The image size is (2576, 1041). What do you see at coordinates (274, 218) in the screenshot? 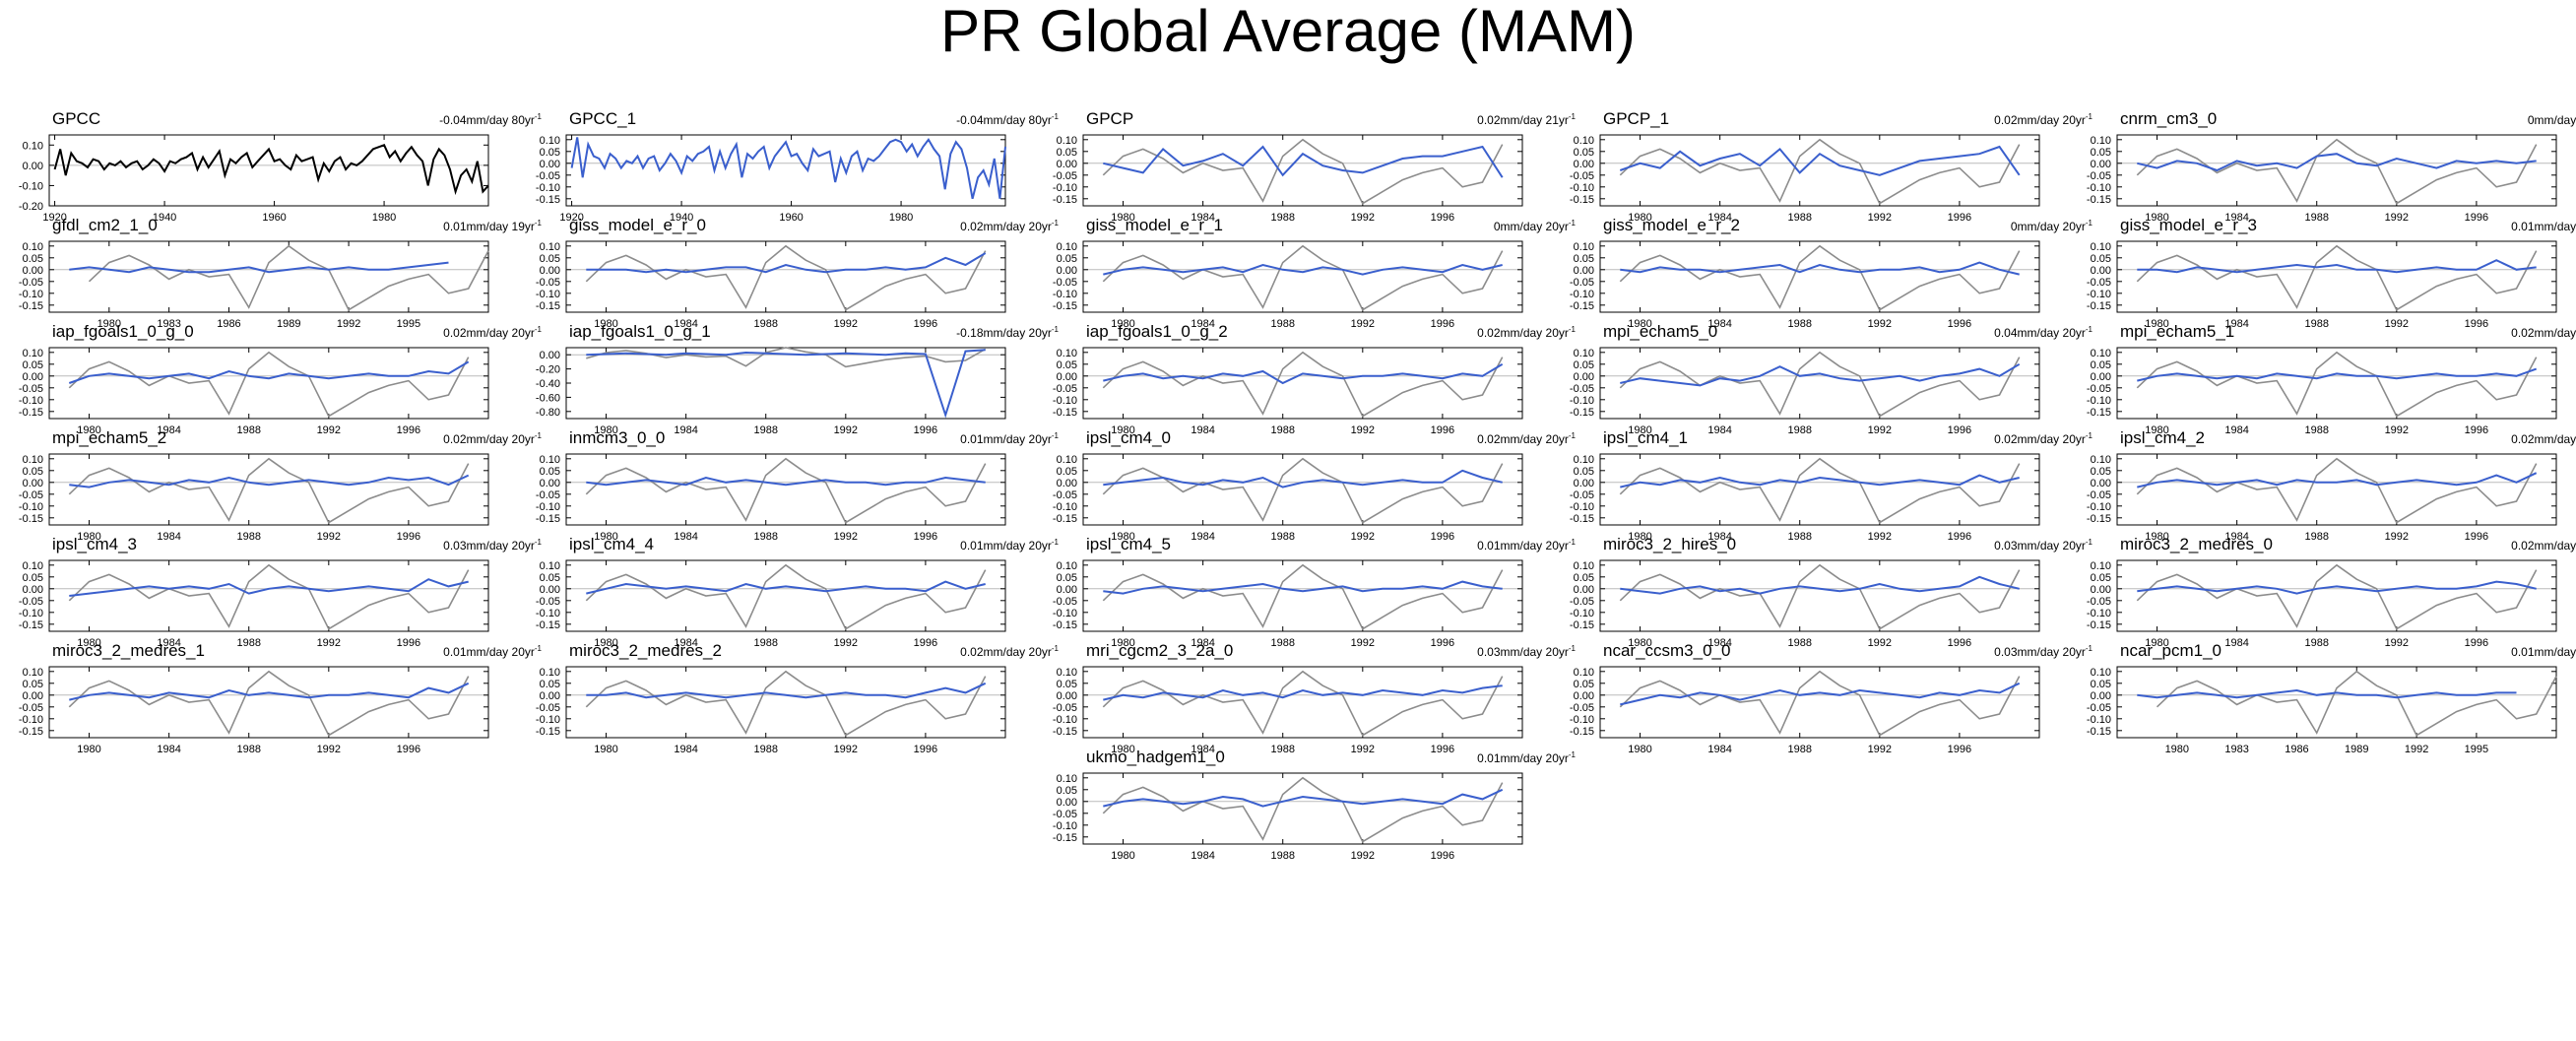
I see `x-tick-label: 1960` at bounding box center [274, 218].